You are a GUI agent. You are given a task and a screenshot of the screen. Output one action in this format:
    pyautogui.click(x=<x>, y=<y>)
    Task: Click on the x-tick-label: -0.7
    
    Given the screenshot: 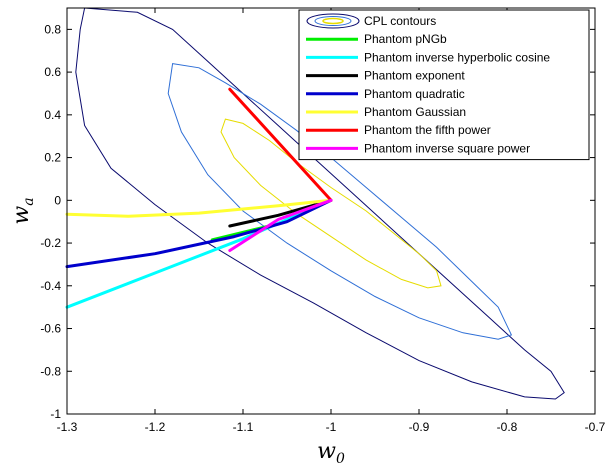 What is the action you would take?
    pyautogui.click(x=595, y=427)
    